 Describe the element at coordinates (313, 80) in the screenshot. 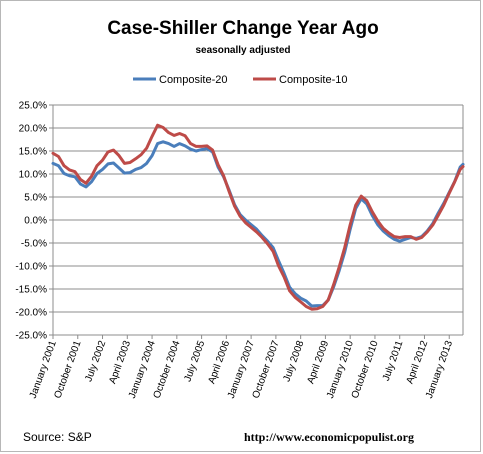

I see `legend-label-composite-10: Composite-10` at that location.